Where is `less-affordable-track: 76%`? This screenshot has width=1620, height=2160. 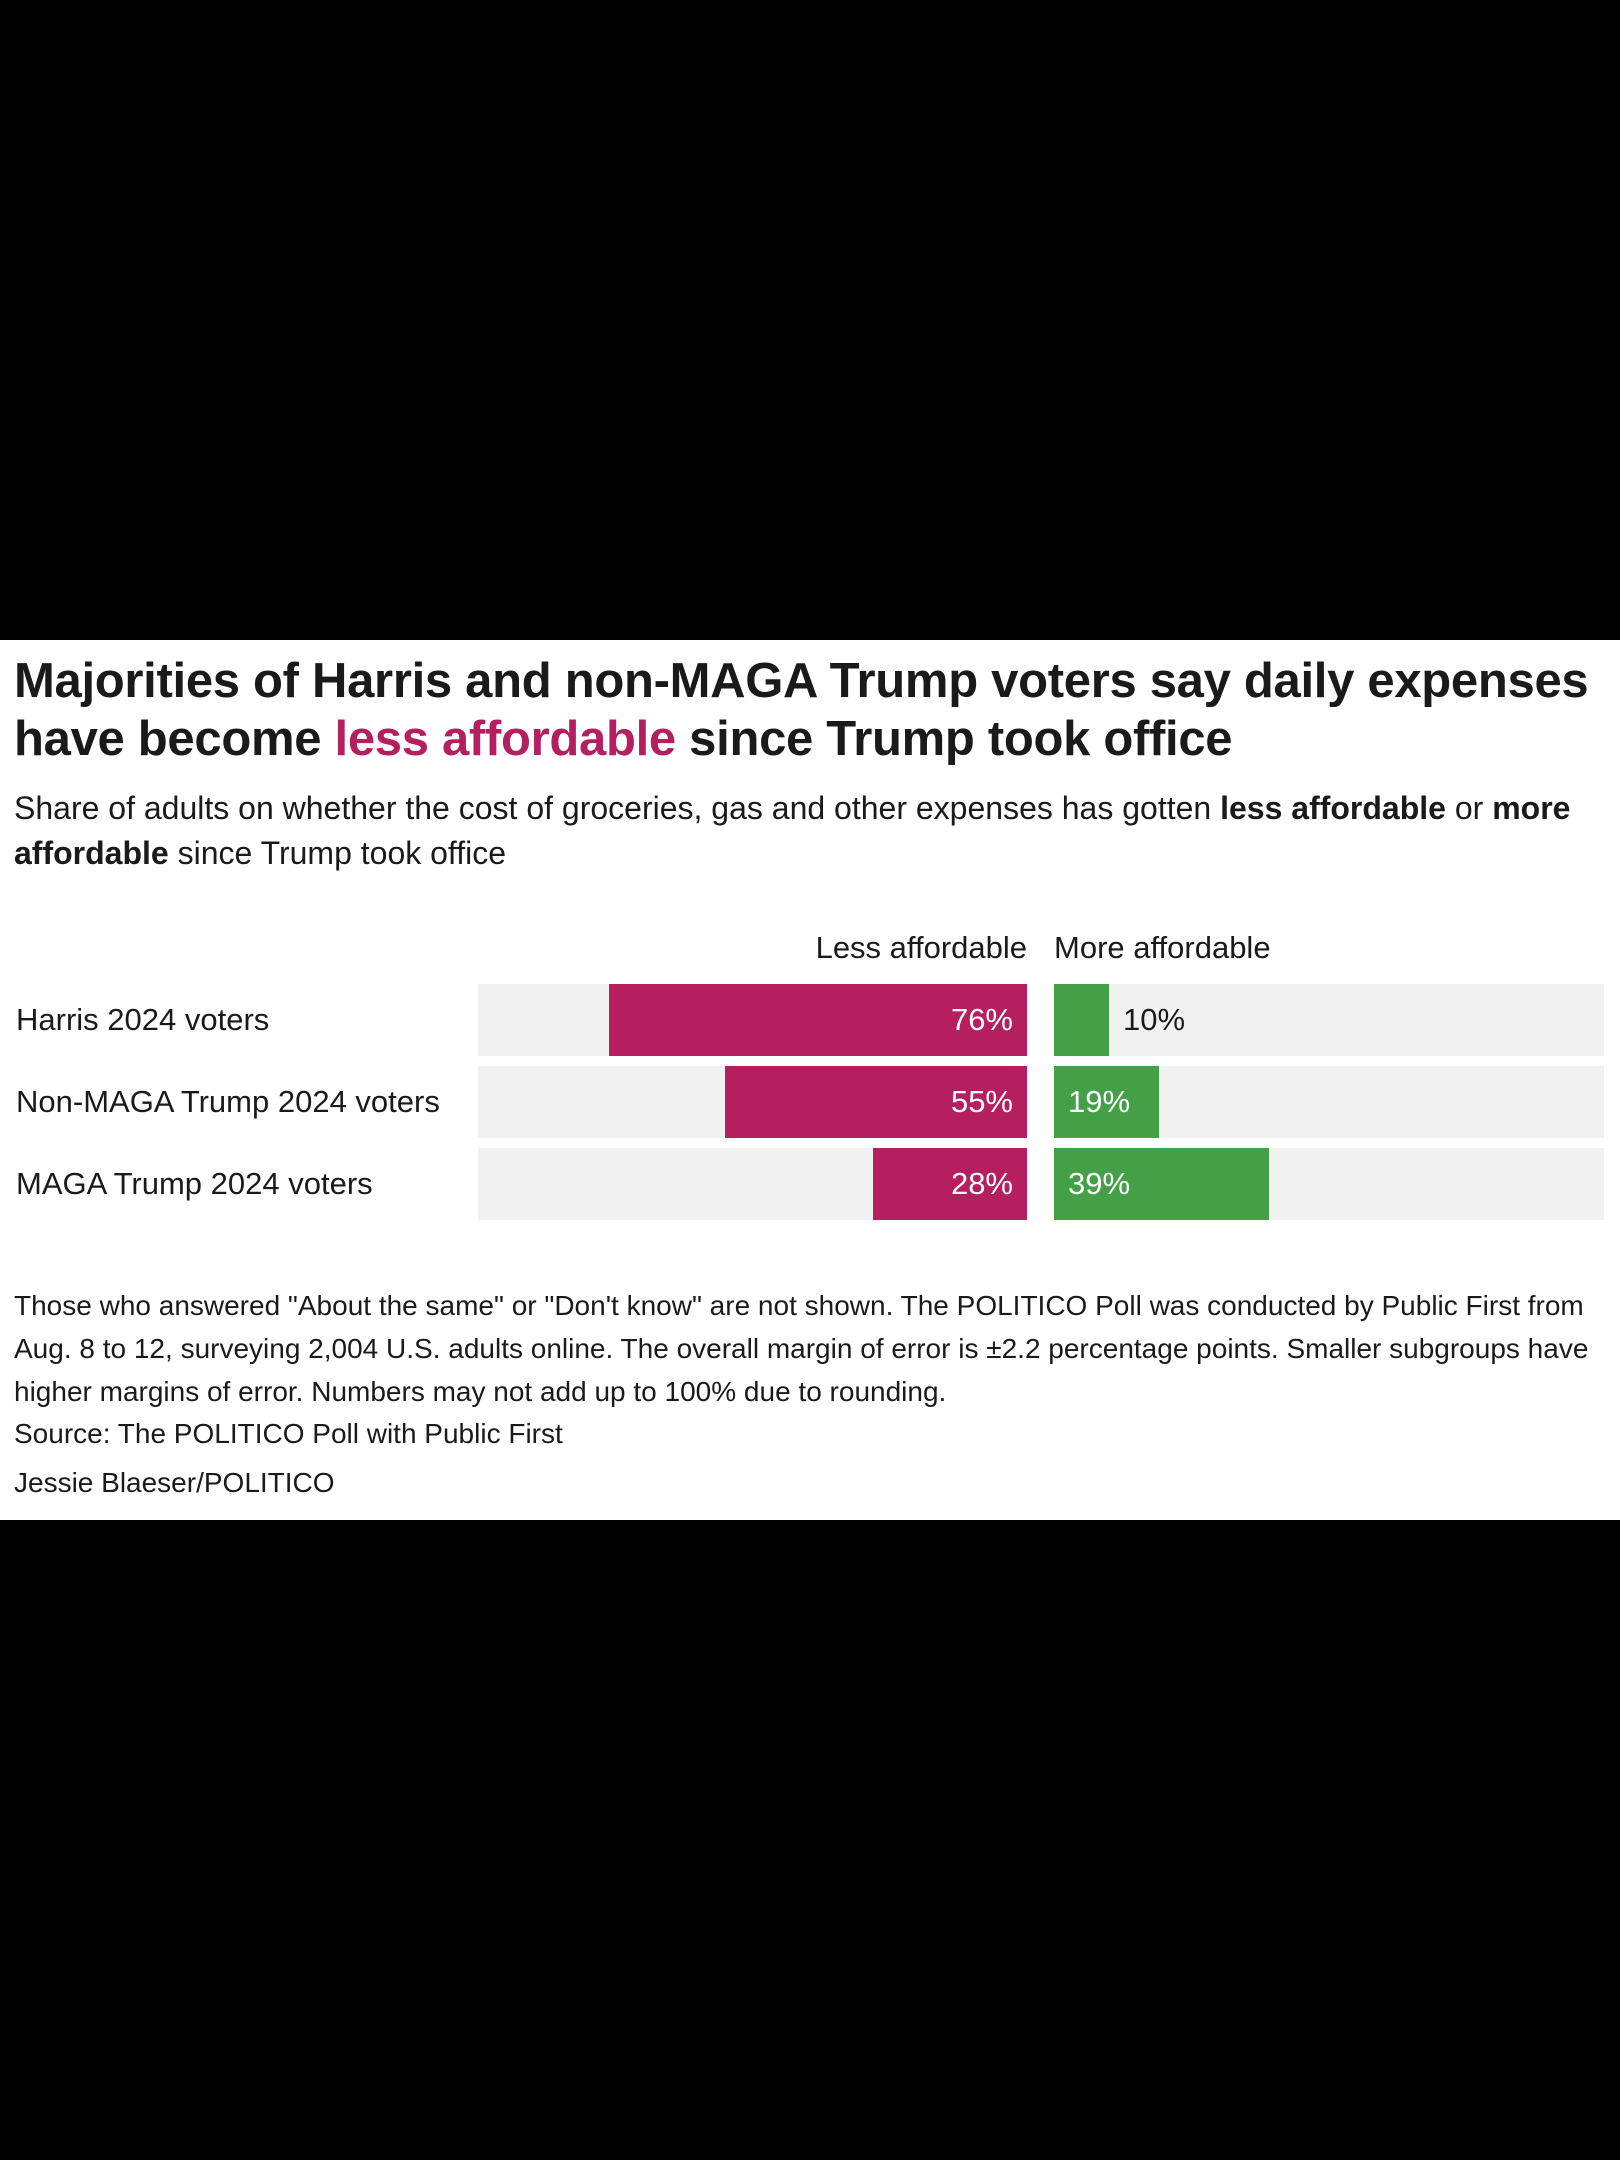
less-affordable-track: 76% is located at coordinates (752, 1020).